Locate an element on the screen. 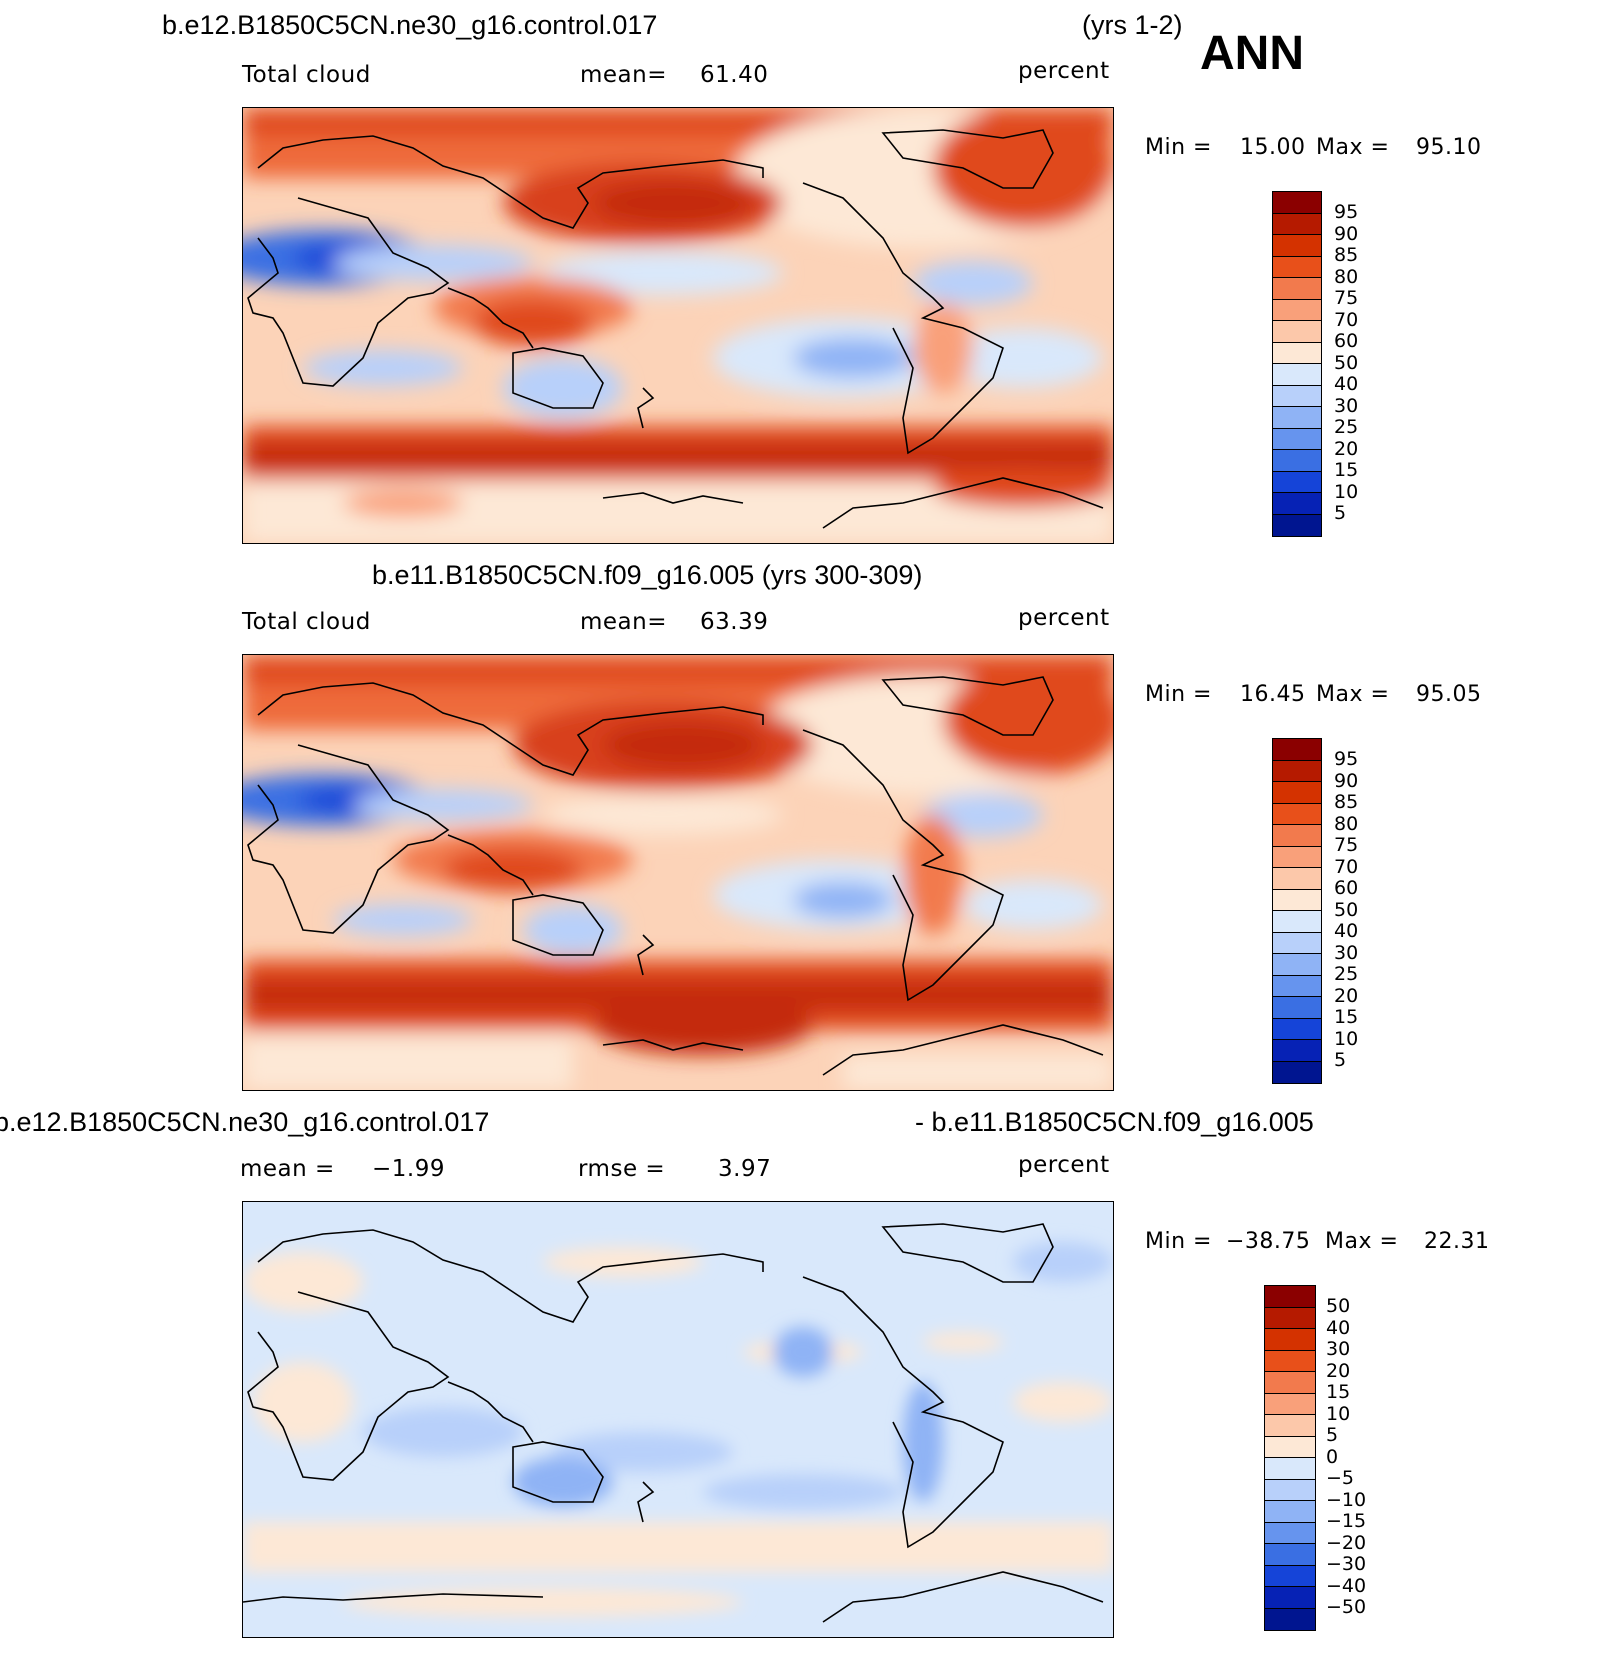  panel3-units: percent is located at coordinates (1064, 1165).